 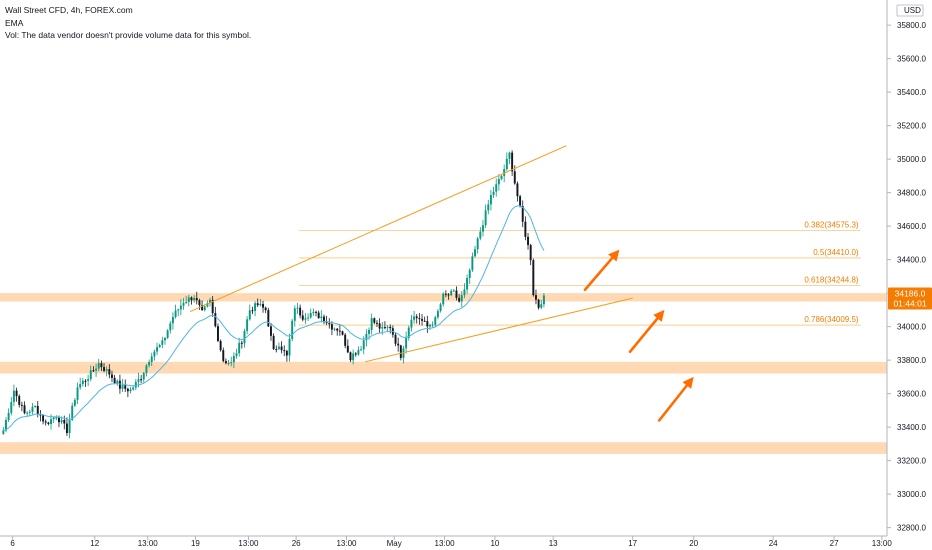 What do you see at coordinates (911, 427) in the screenshot?
I see `price-tick-label: 33400.0` at bounding box center [911, 427].